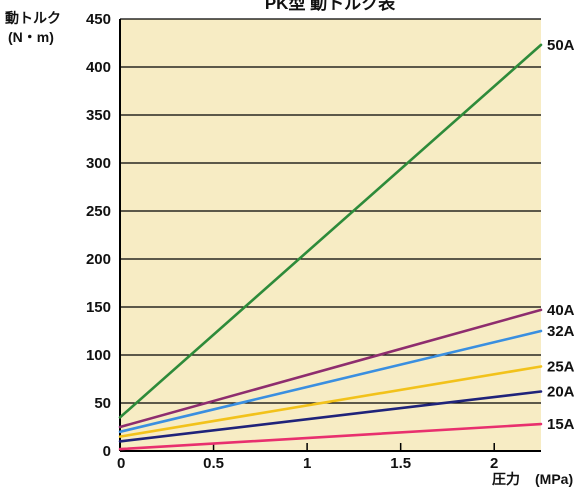  Describe the element at coordinates (561, 310) in the screenshot. I see `series-label-40A: 40A` at that location.